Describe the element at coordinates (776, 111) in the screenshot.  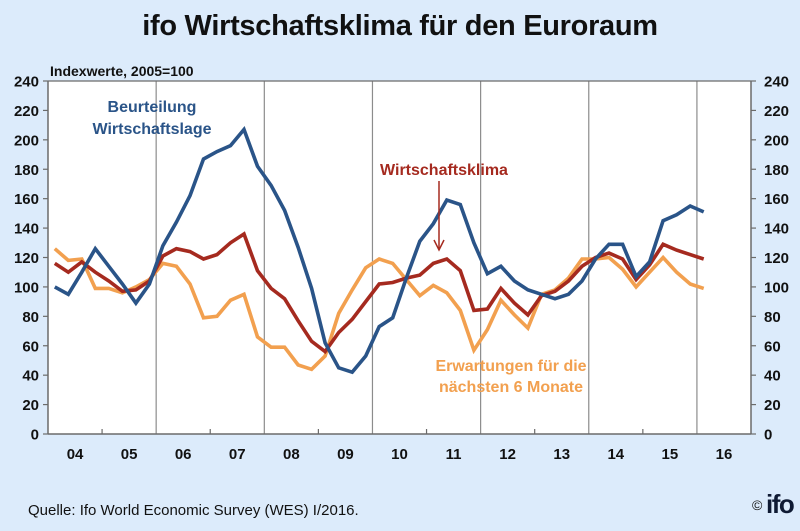
I see `y-tick-label-right: 220` at that location.